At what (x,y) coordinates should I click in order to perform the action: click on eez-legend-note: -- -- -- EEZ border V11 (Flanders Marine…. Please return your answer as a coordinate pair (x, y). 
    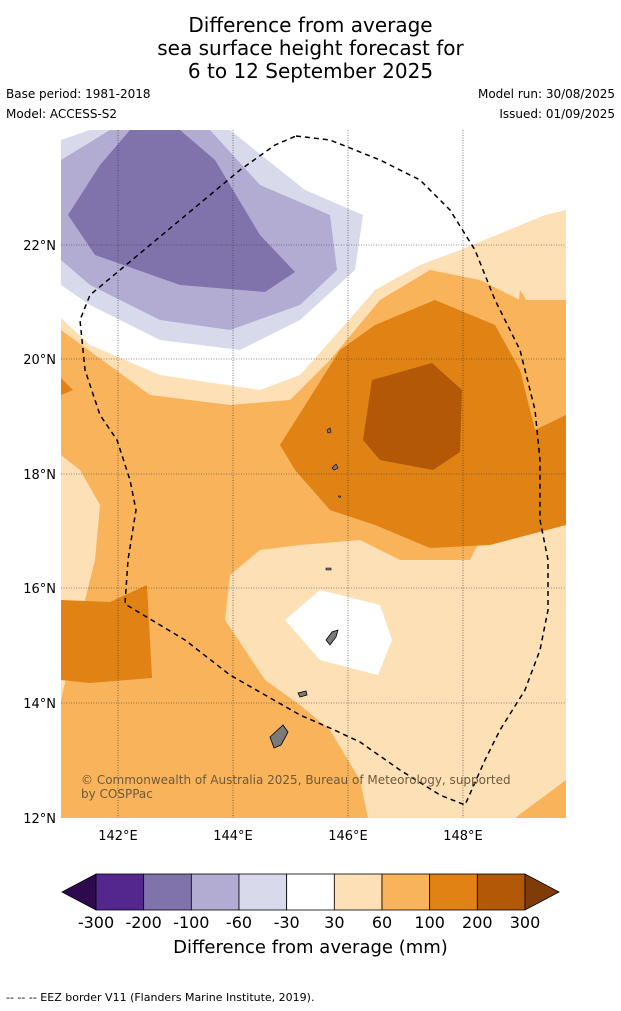
    Looking at the image, I should click on (160, 997).